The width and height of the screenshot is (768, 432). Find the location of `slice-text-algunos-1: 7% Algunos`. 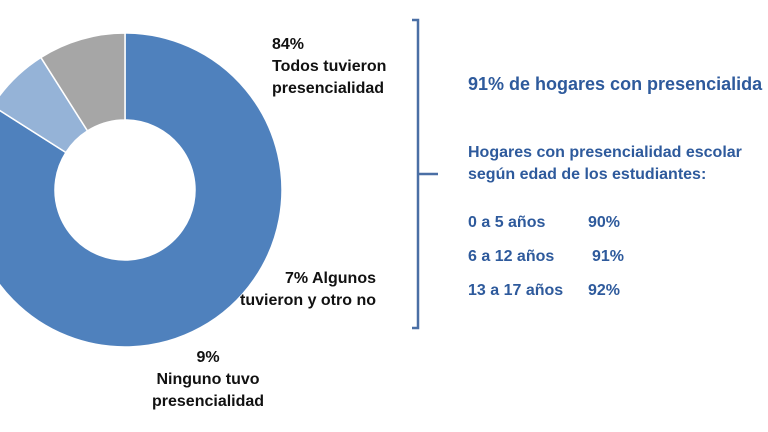

slice-text-algunos-1: 7% Algunos is located at coordinates (308, 279).